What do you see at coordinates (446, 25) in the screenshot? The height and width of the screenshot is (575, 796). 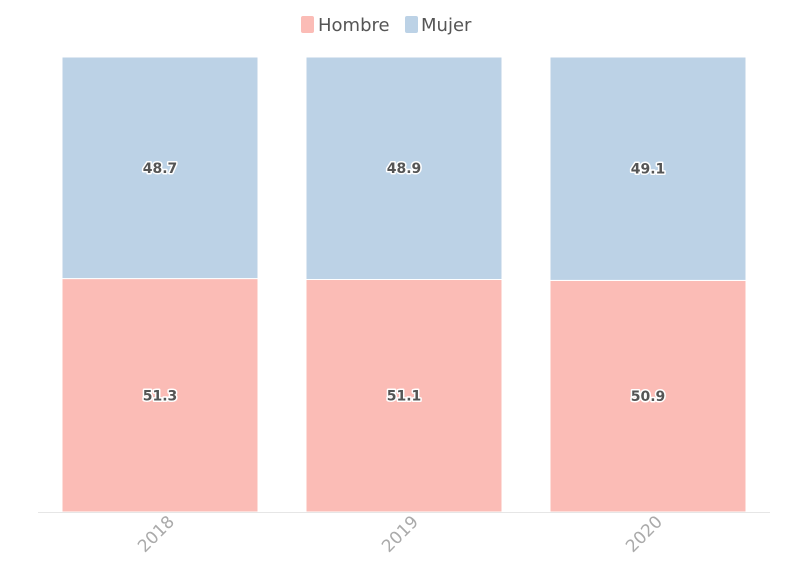 I see `legend-label-mujer: Mujer` at bounding box center [446, 25].